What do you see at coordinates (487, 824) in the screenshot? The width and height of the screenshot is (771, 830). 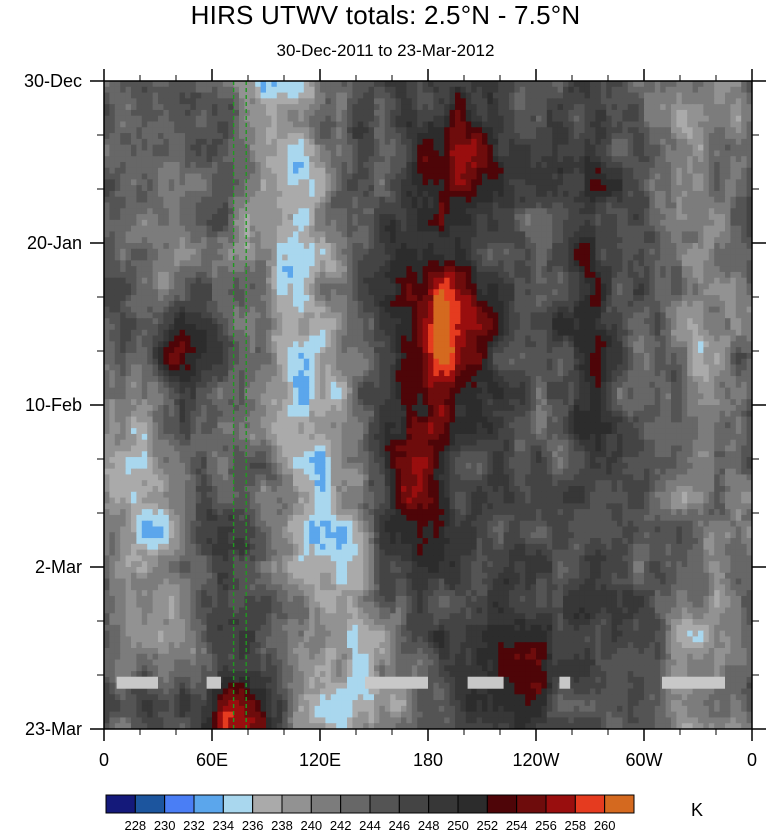 I see `colorbar-tick-label: 252` at bounding box center [487, 824].